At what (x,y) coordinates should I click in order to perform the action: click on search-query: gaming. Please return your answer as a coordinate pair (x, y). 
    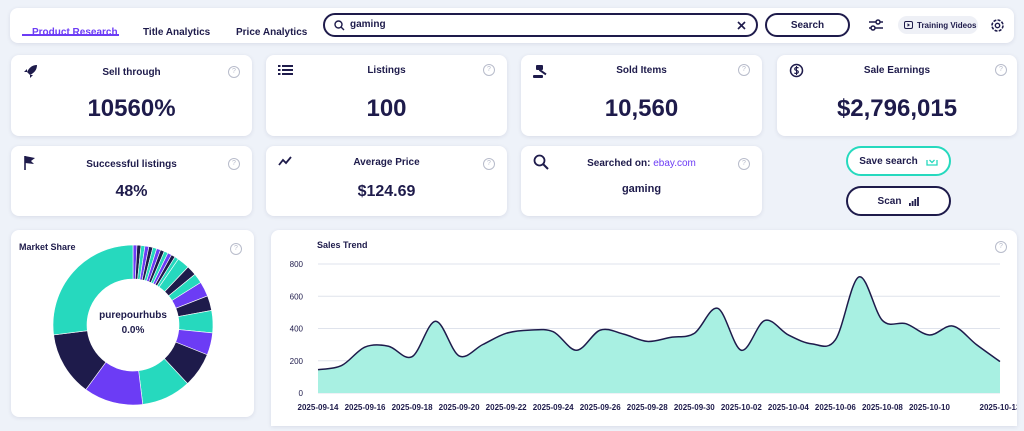
    Looking at the image, I should click on (368, 24).